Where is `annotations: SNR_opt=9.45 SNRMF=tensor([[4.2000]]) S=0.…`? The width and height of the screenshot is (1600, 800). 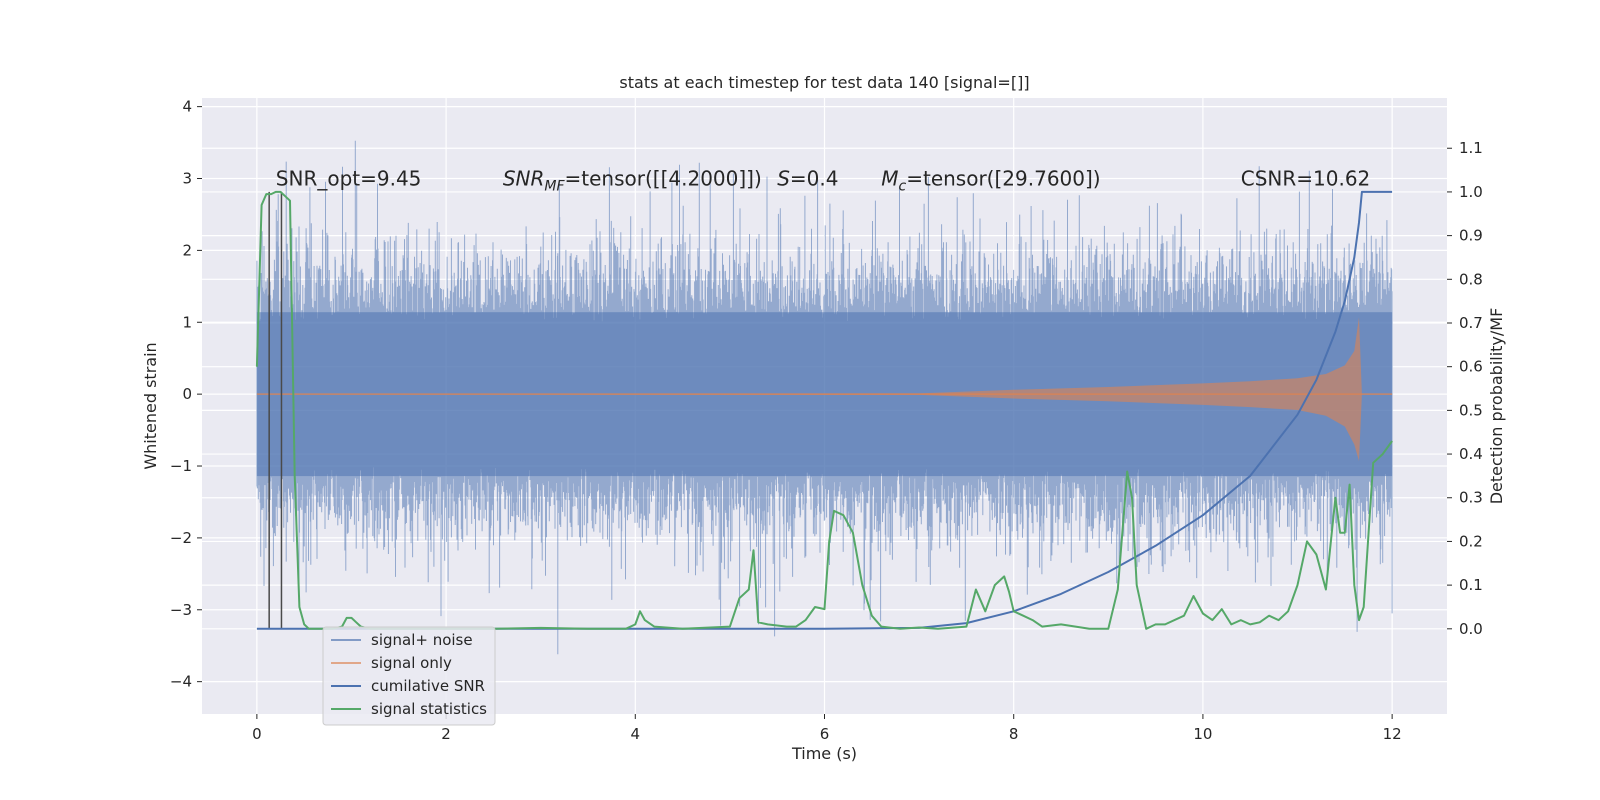
annotations: SNR_opt=9.45 SNRMF=tensor([[4.2000]]) S=0.… is located at coordinates (823, 181).